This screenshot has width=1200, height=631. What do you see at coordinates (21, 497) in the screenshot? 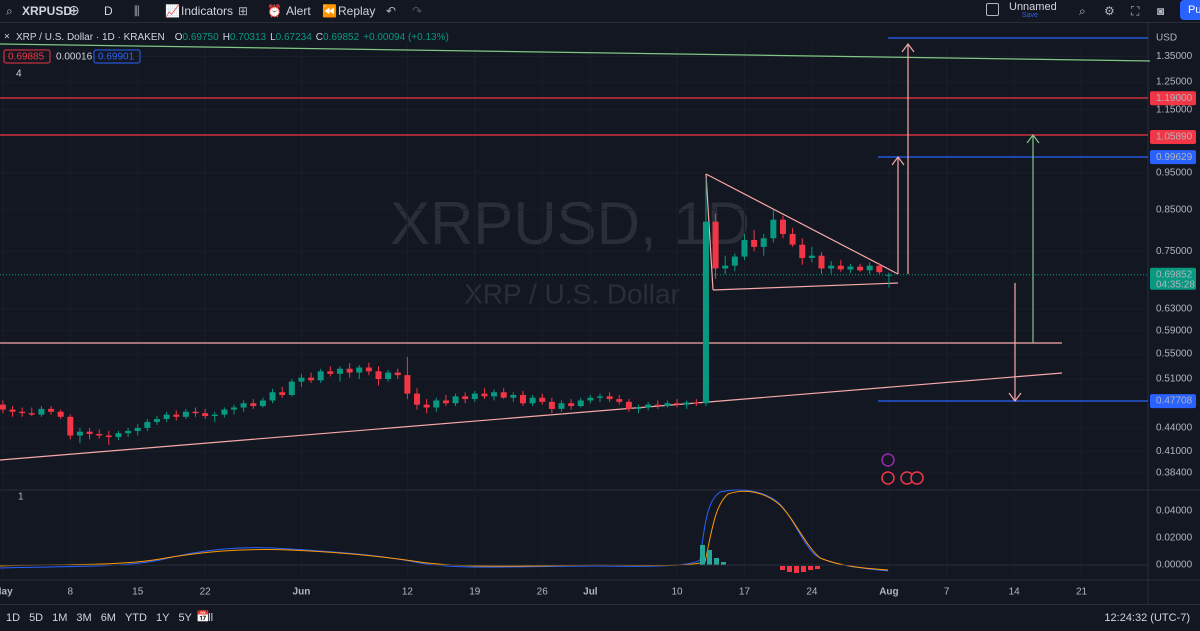
I see `macd-pane-label: 1` at bounding box center [21, 497].